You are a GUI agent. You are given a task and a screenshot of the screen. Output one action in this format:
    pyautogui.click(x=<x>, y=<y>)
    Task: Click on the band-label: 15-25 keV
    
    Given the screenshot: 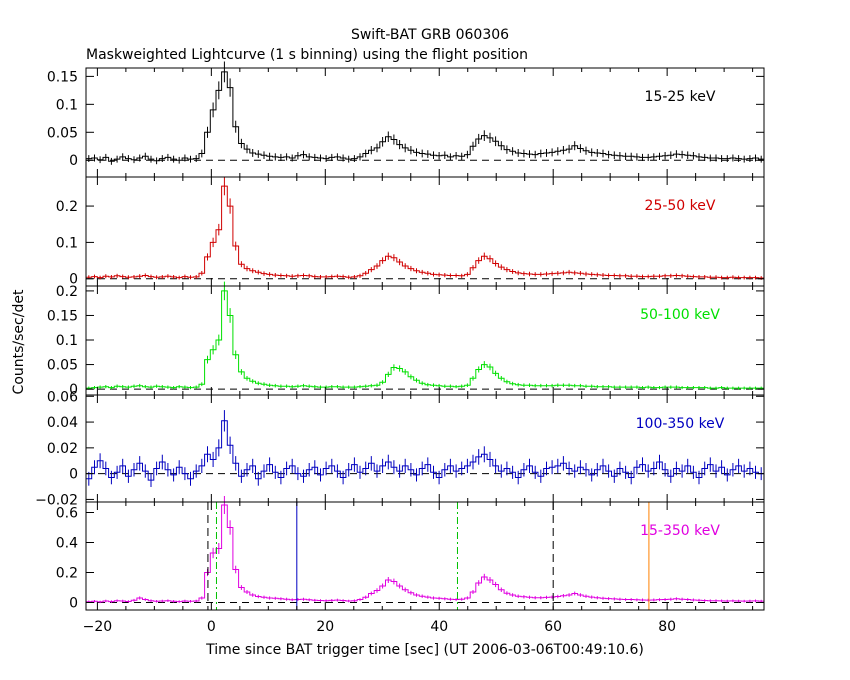 What is the action you would take?
    pyautogui.click(x=680, y=97)
    